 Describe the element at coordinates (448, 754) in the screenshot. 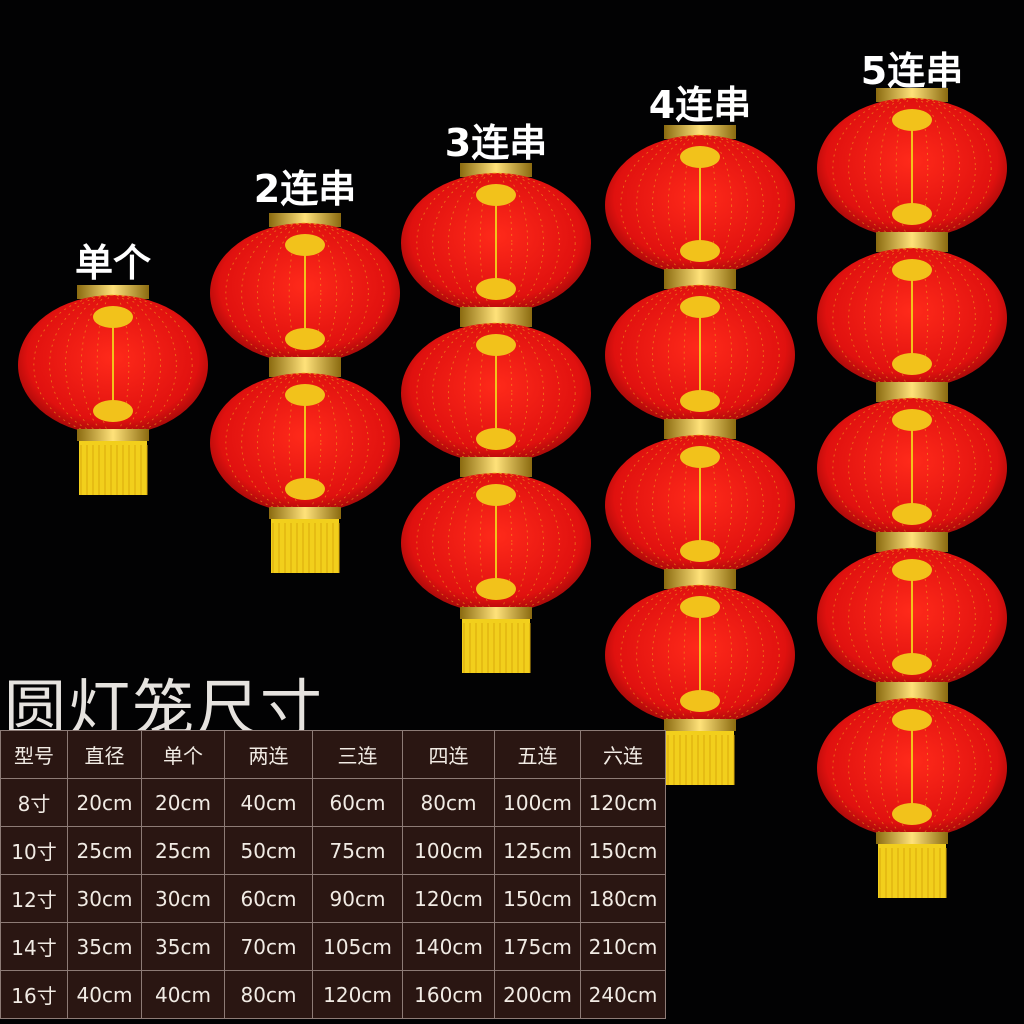

I see `column-header: 四连` at that location.